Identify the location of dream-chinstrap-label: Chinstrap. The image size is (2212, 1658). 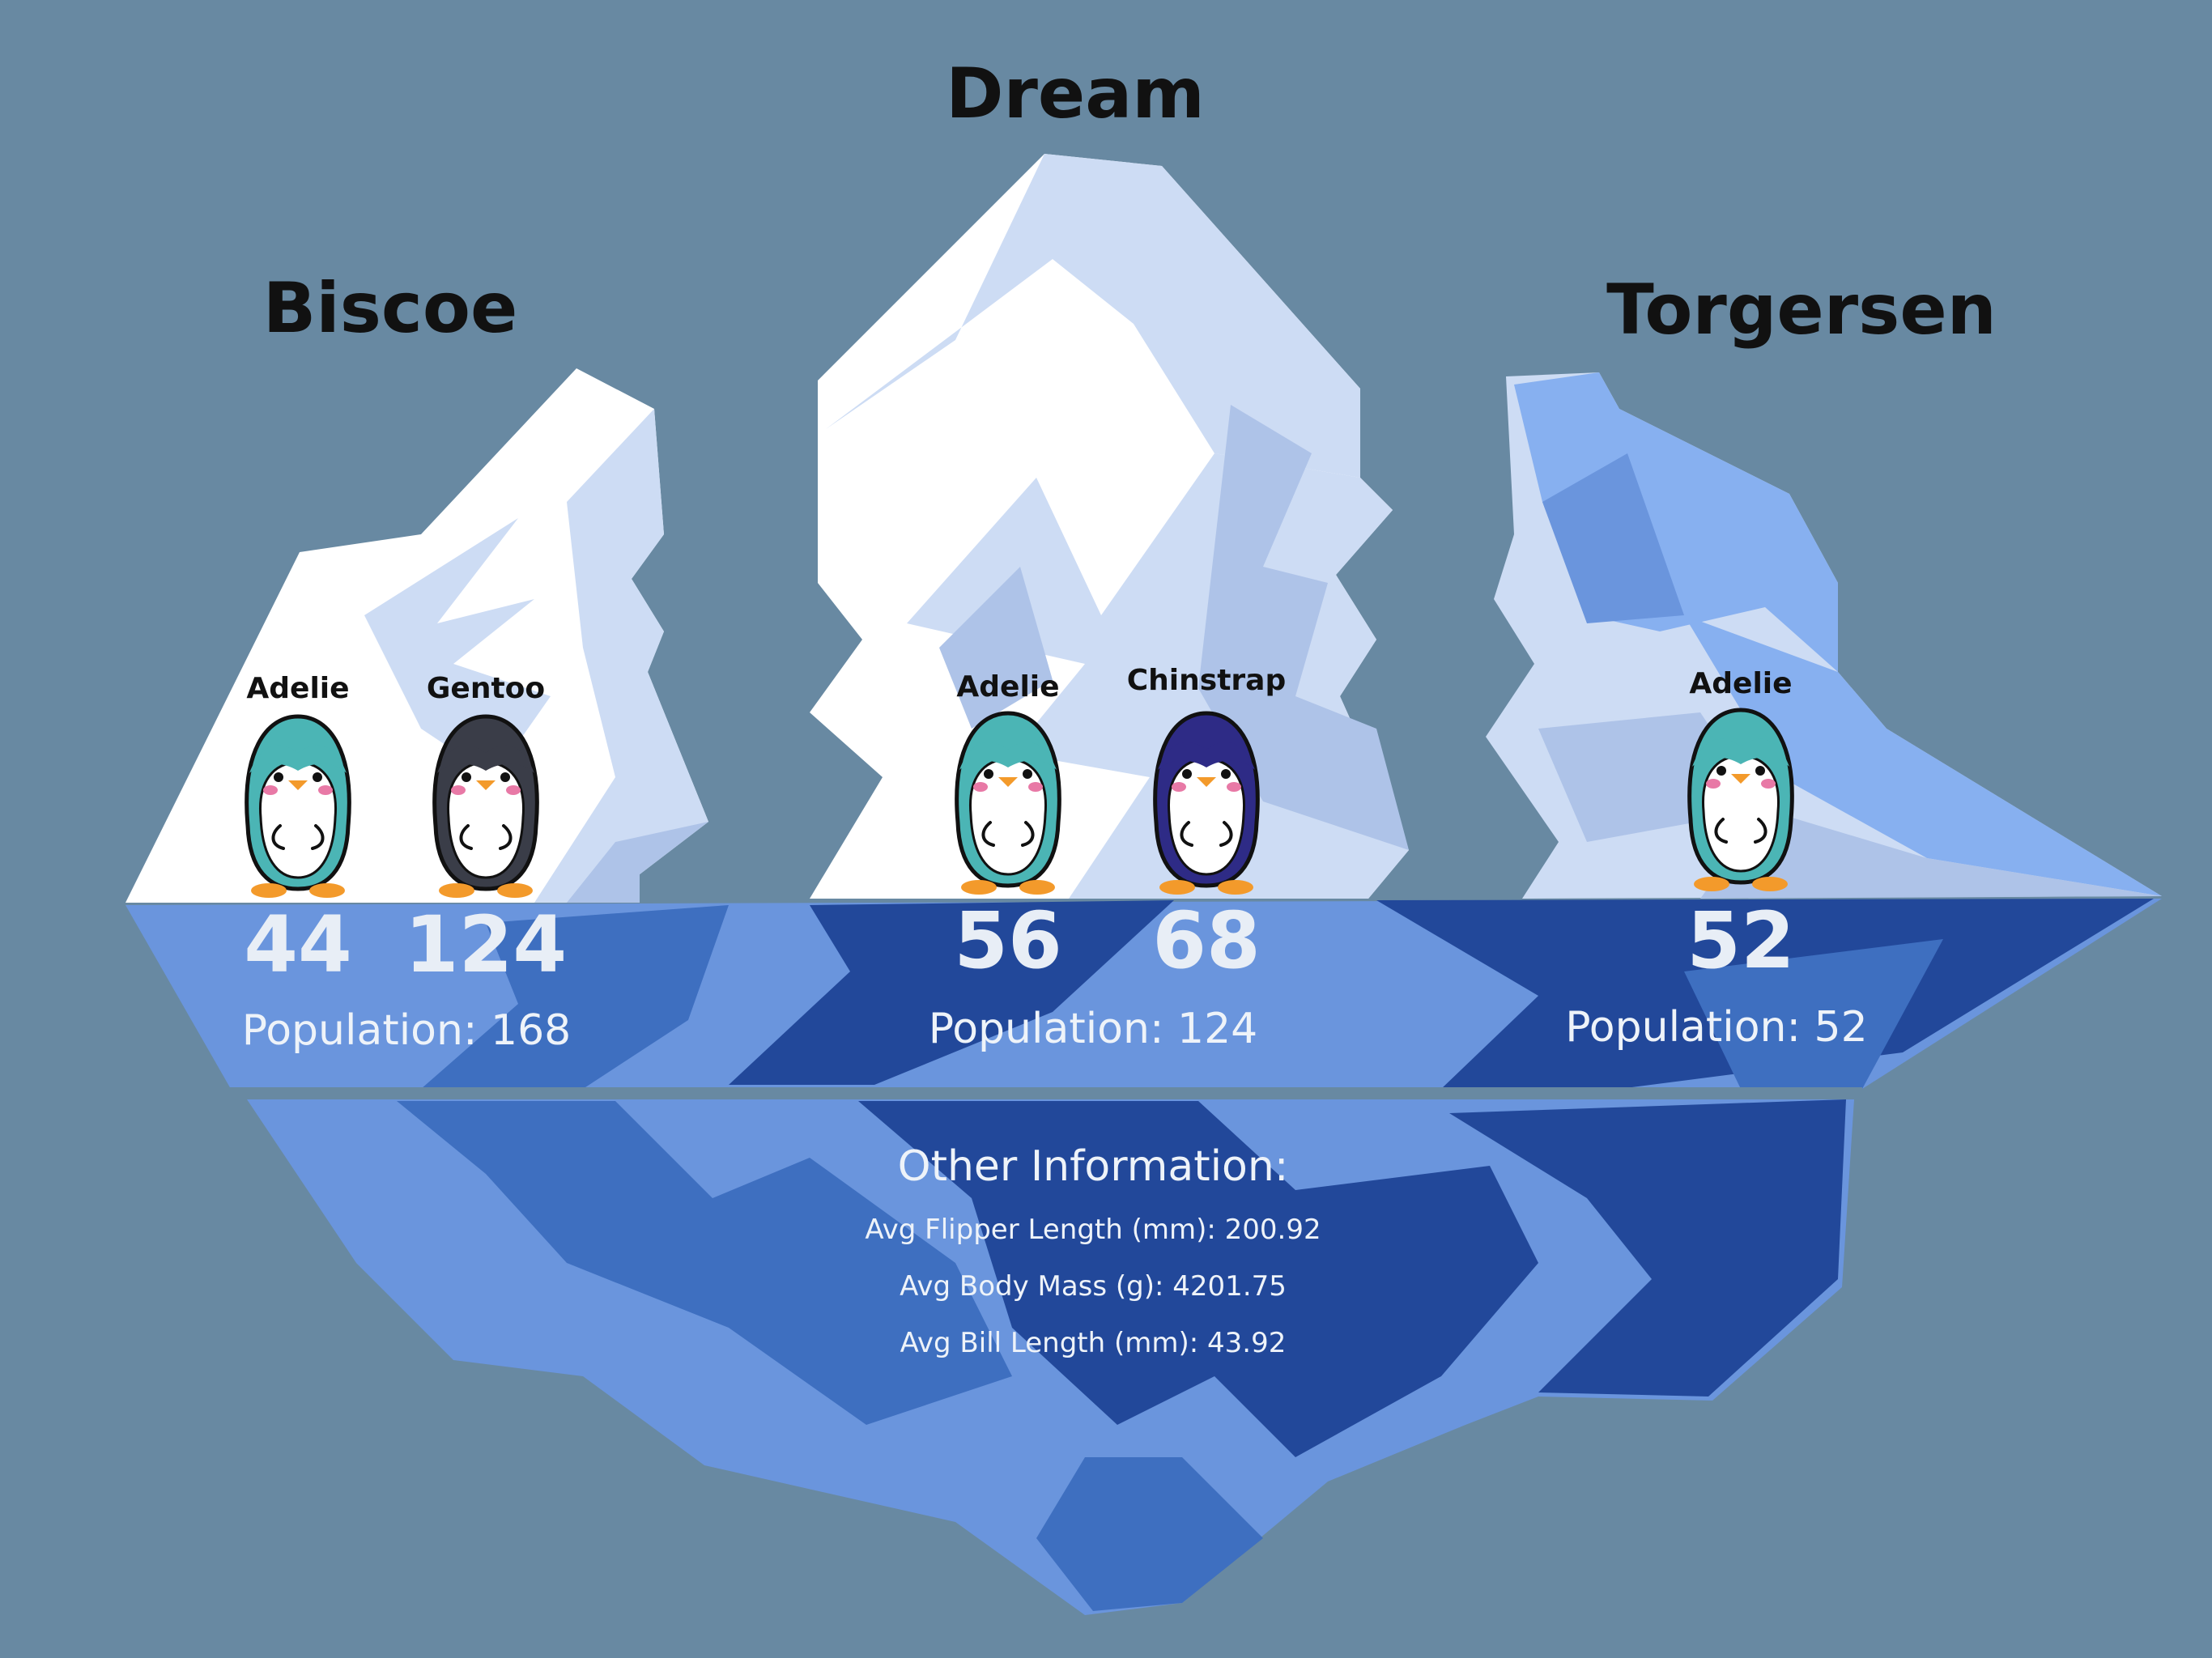
(1206, 680).